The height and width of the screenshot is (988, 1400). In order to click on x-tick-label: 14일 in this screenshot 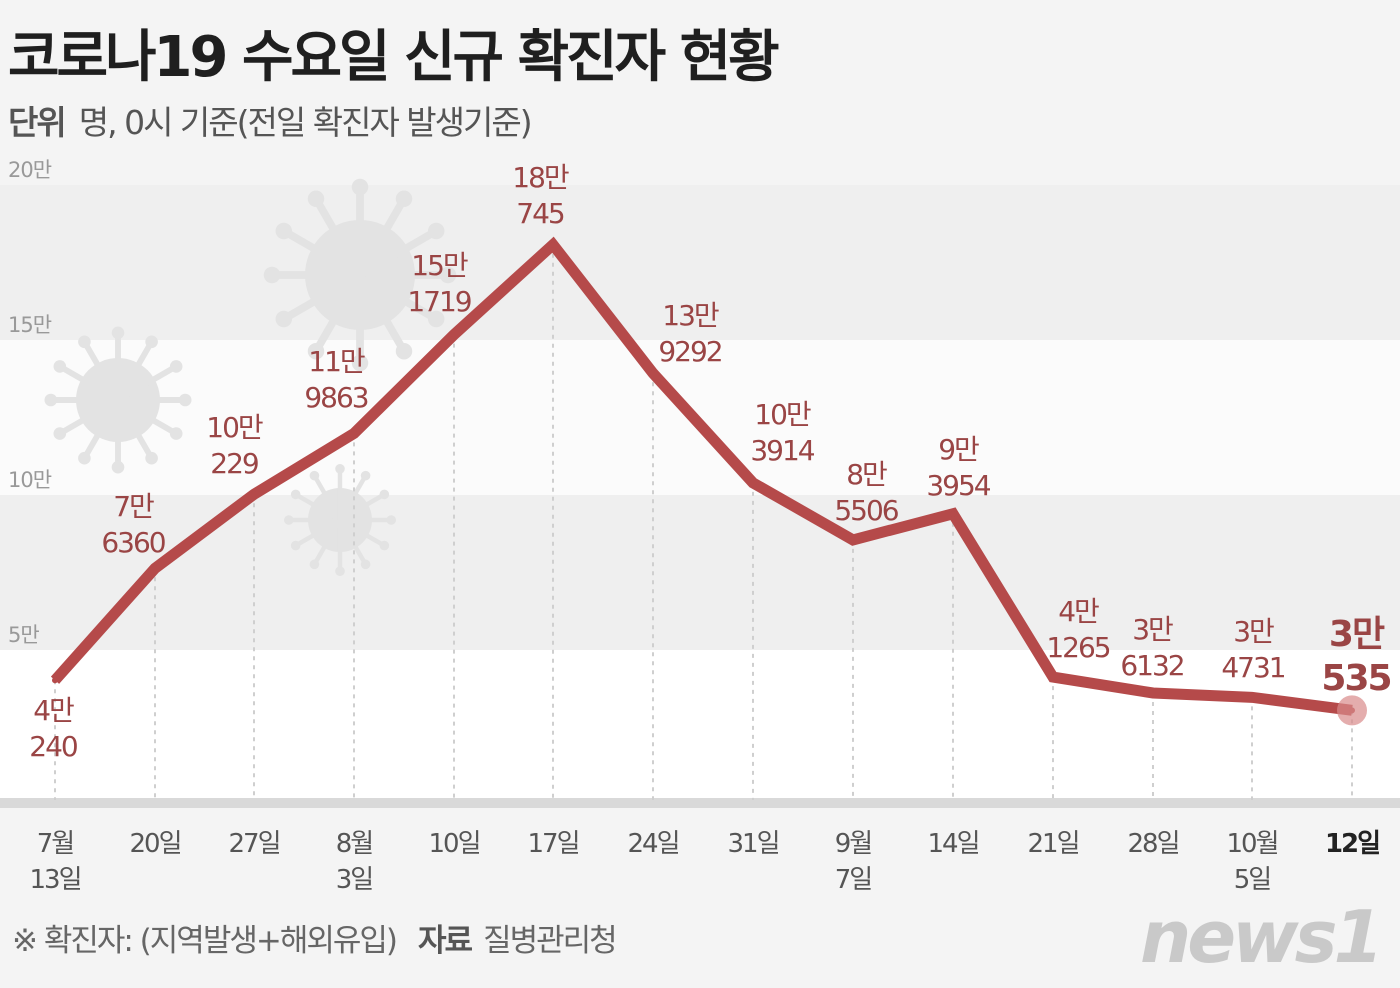, I will do `click(952, 844)`.